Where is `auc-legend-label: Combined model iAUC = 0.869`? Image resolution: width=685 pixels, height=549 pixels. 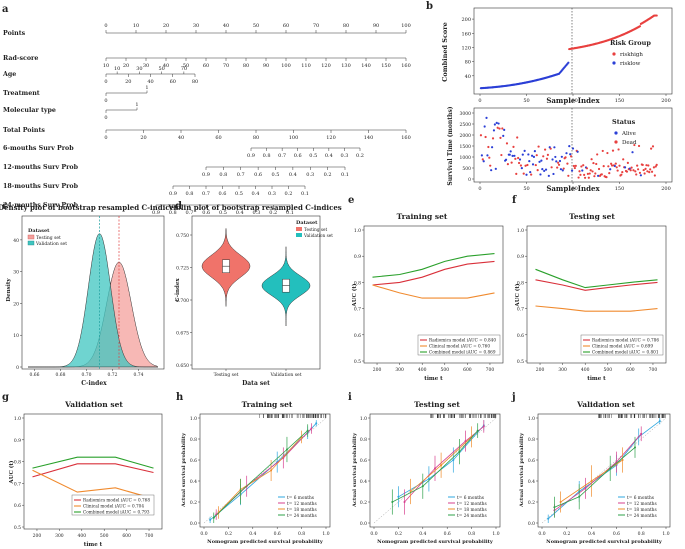 auc-legend-label: Combined model iAUC = 0.869 is located at coordinates (462, 352).